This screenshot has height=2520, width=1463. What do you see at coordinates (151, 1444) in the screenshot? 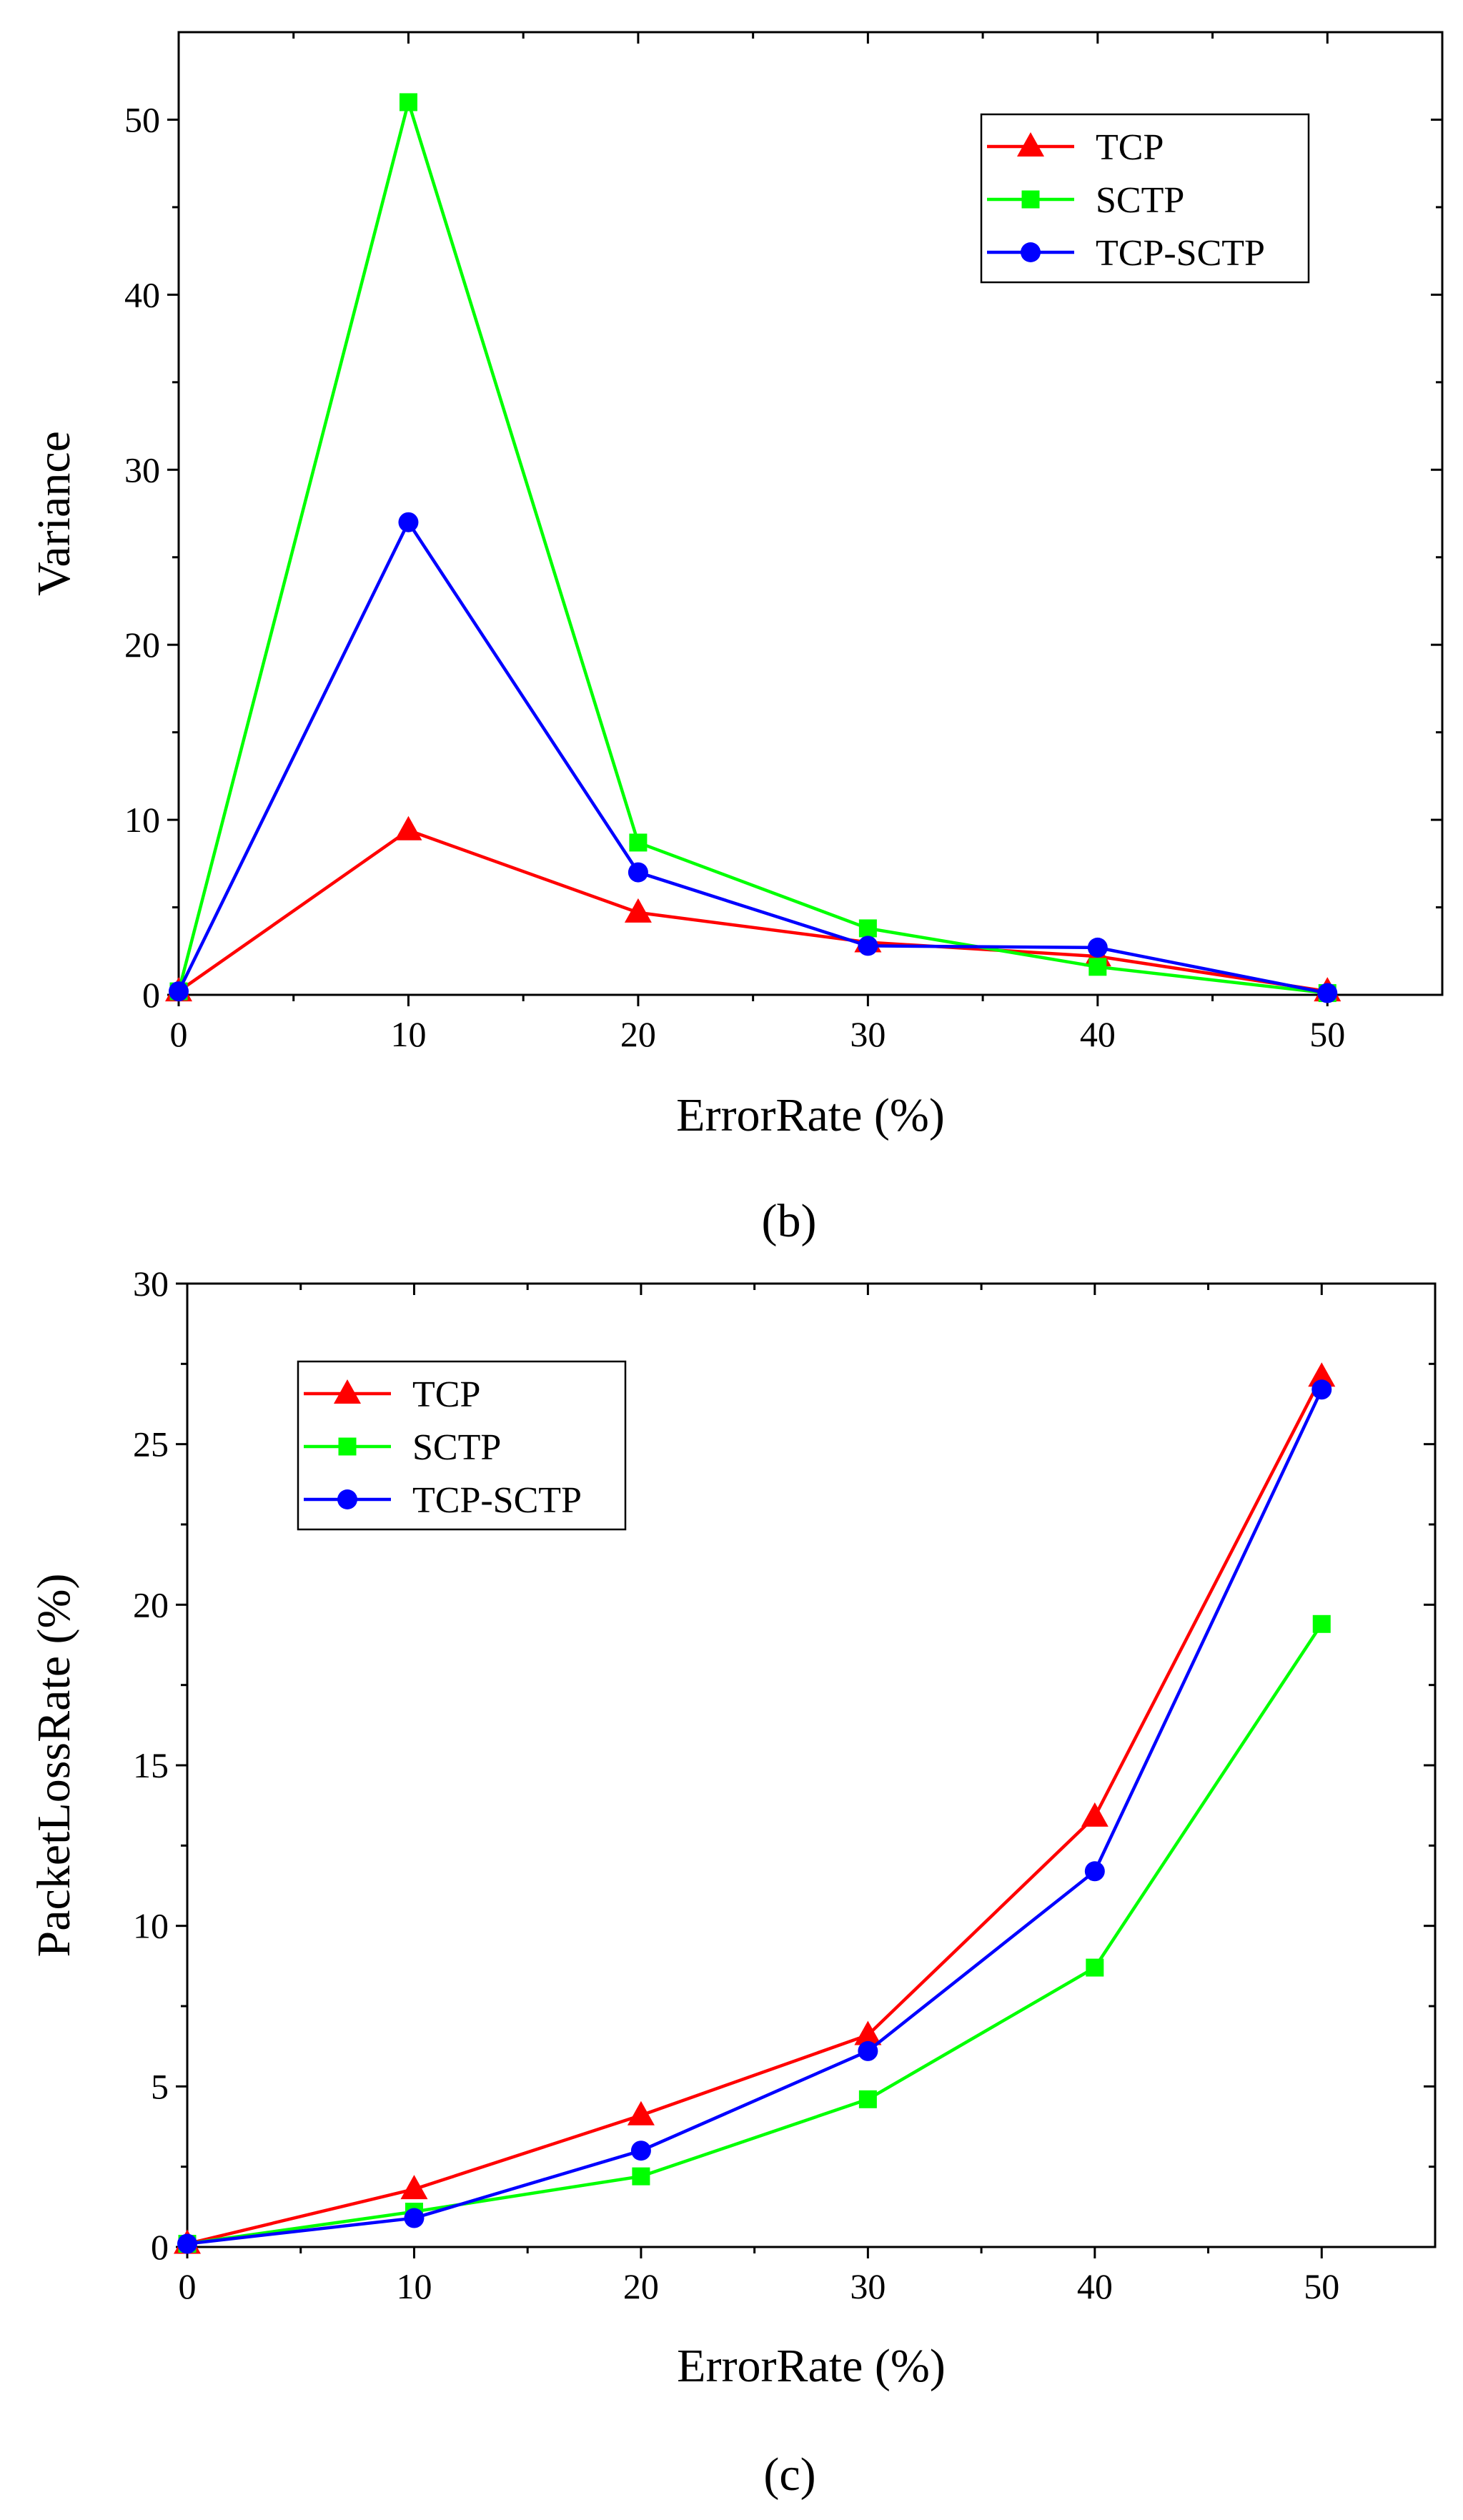
I see `y-tick-label: 25` at bounding box center [151, 1444].